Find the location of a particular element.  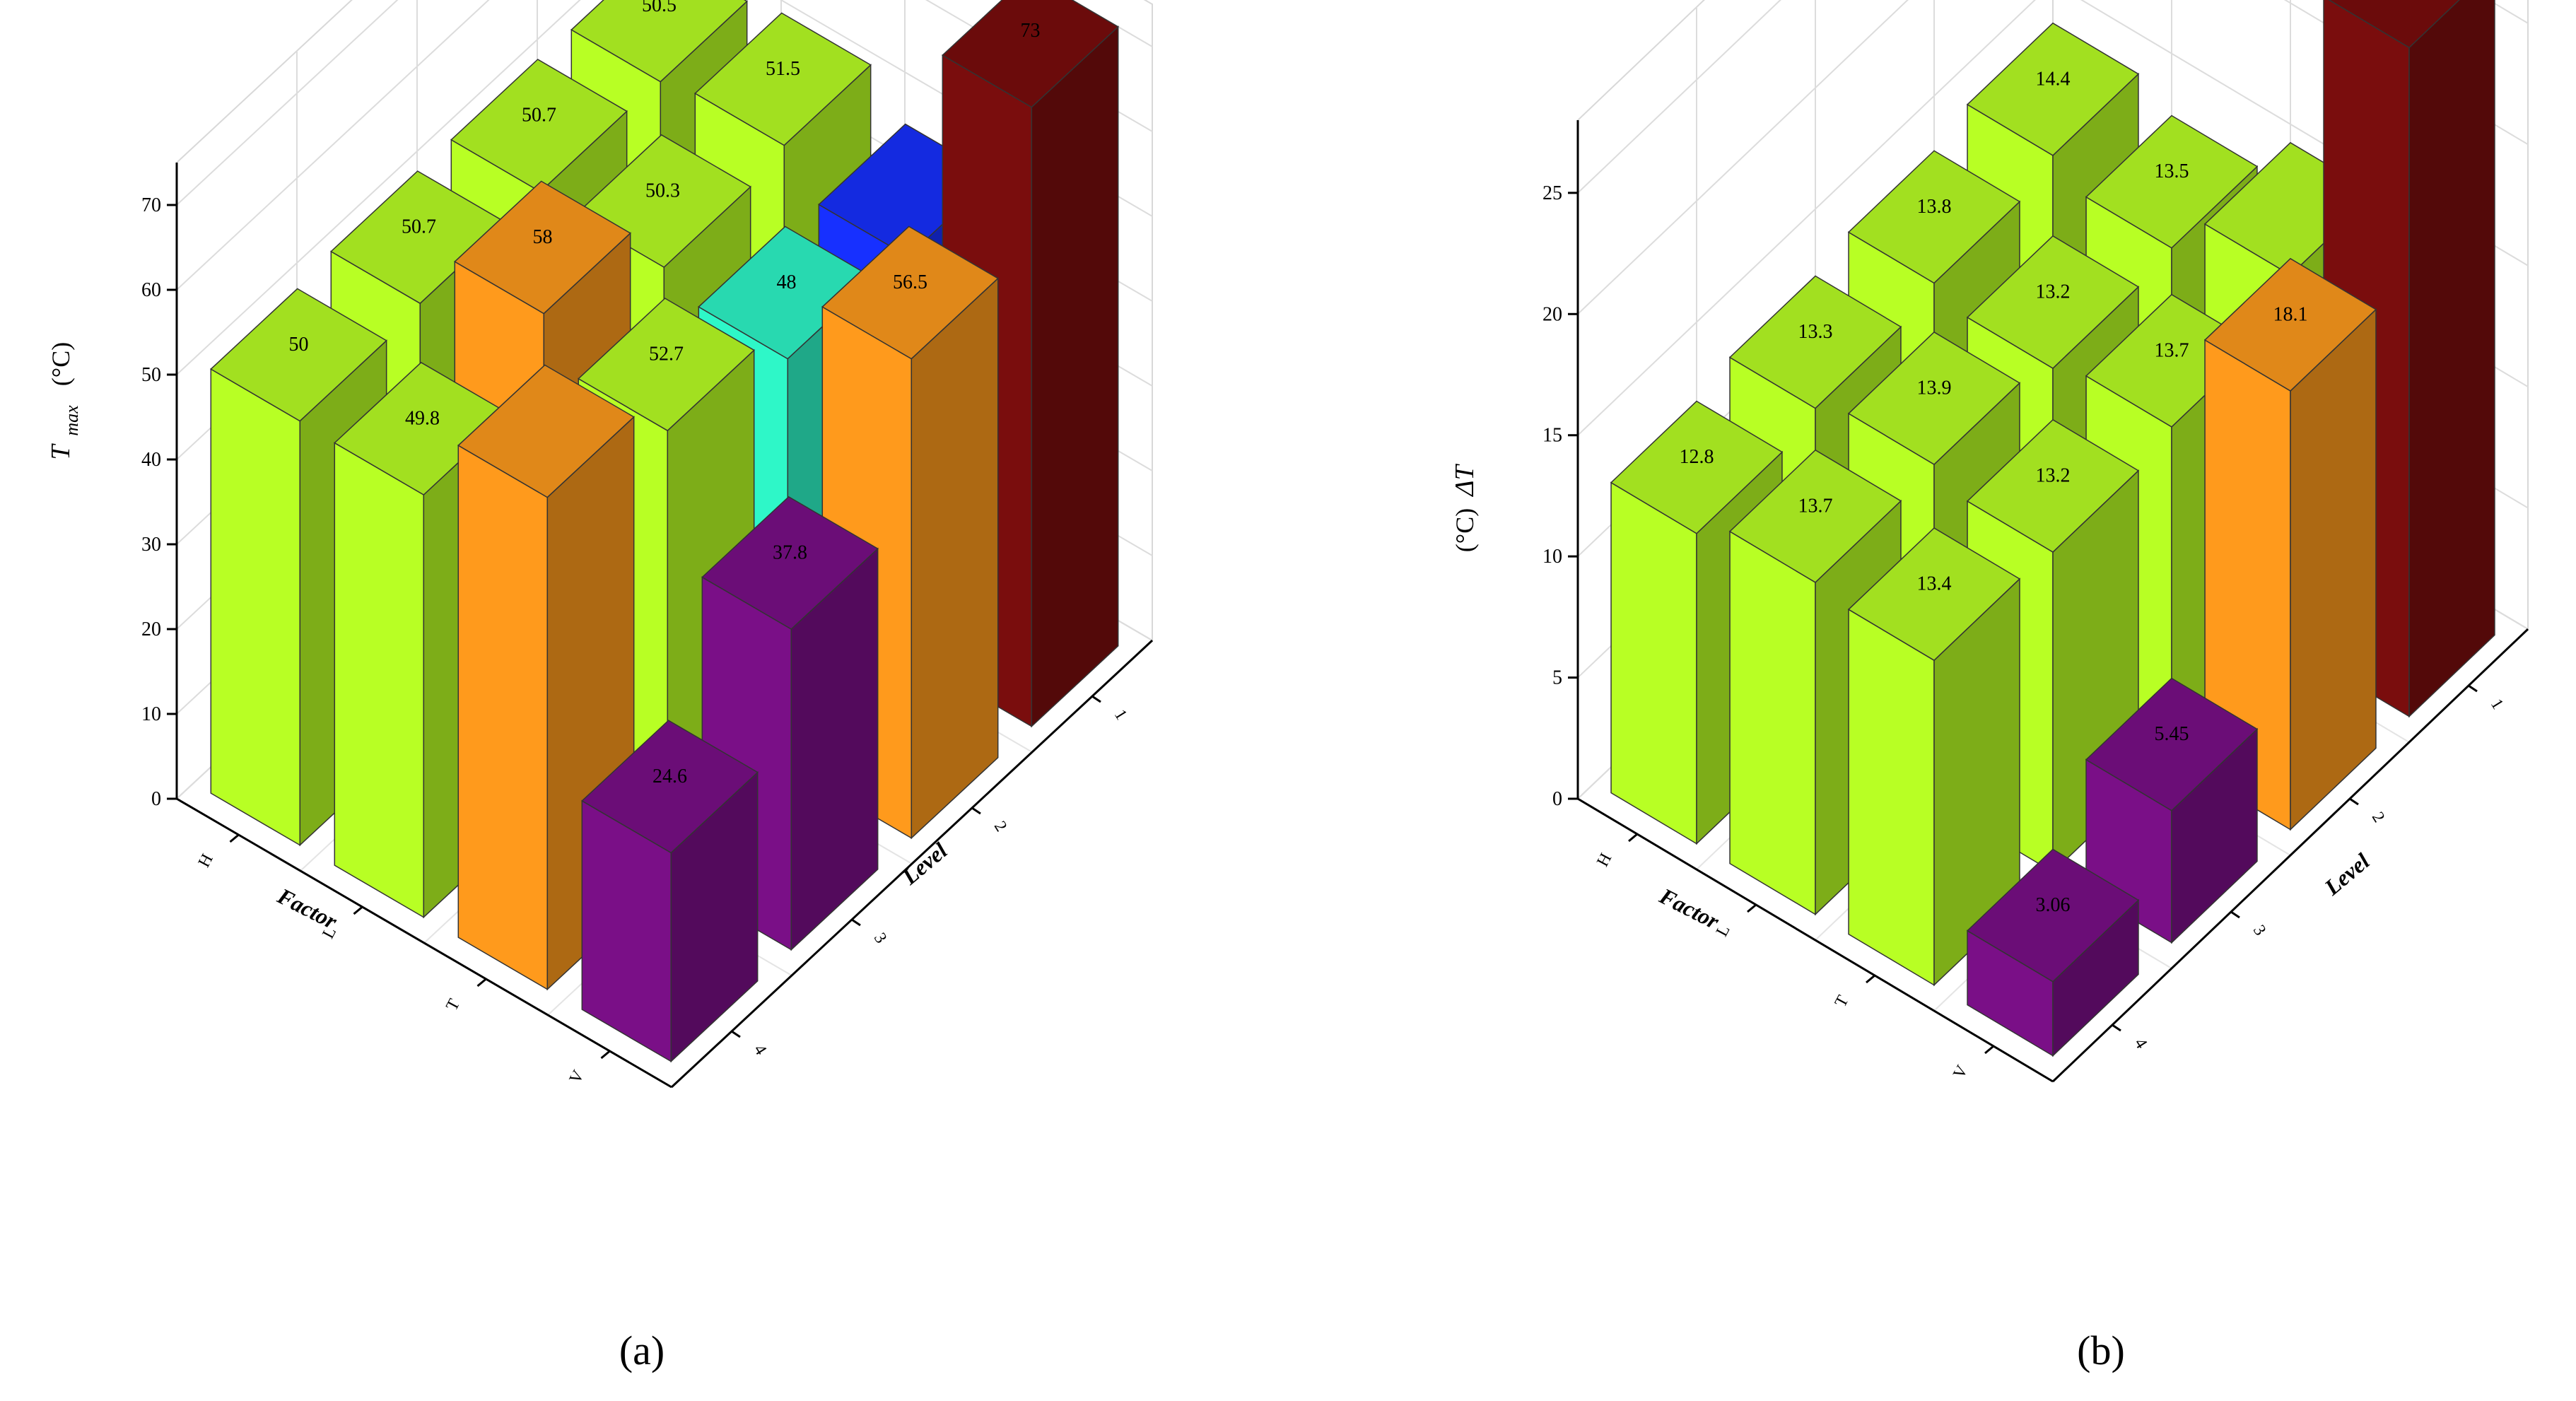

chart-b-panel-label: (b) is located at coordinates (2101, 1350).